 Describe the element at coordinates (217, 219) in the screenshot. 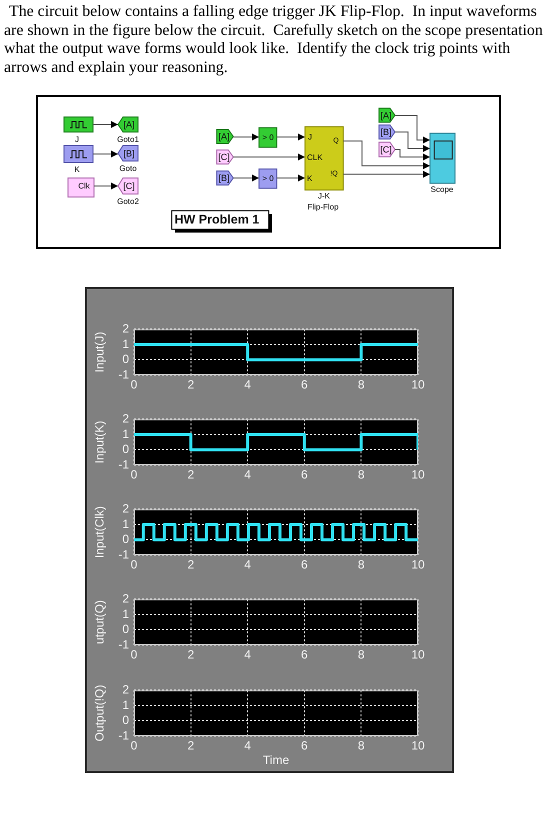

I see `text: HW Problem 1` at that location.